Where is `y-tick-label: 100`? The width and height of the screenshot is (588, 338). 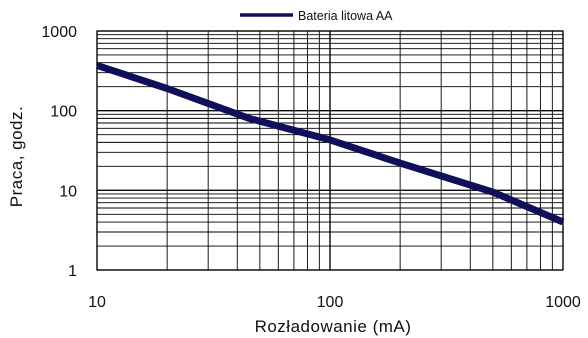 y-tick-label: 100 is located at coordinates (63, 112).